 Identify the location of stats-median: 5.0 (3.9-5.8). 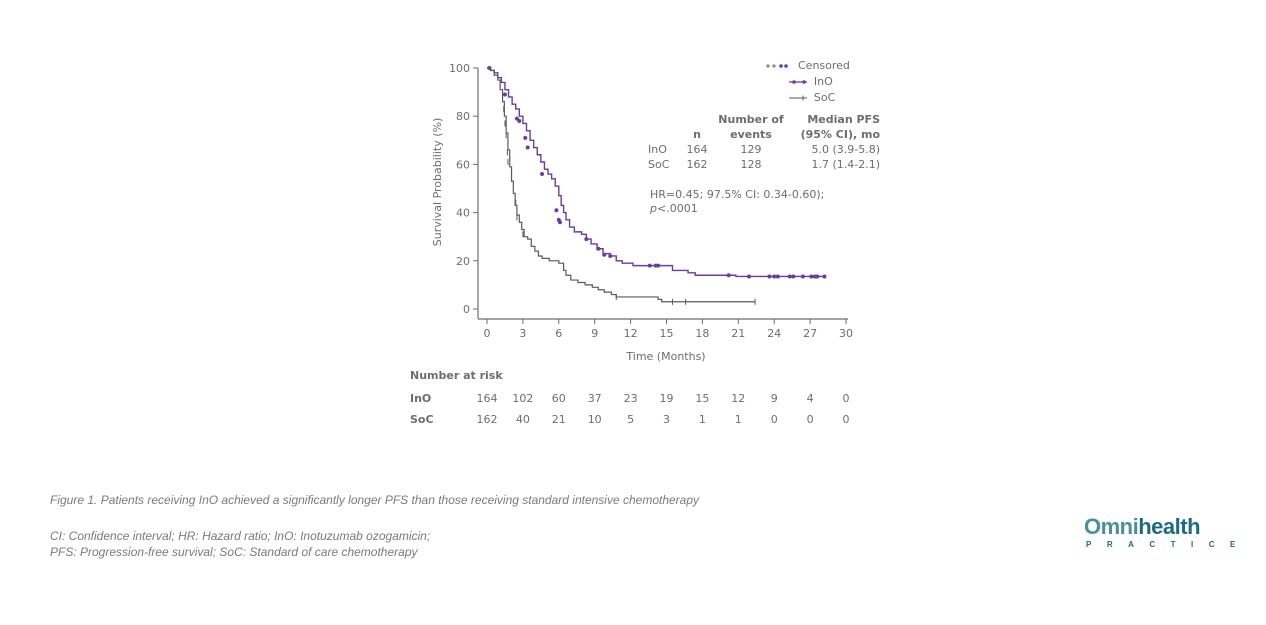
(845, 149).